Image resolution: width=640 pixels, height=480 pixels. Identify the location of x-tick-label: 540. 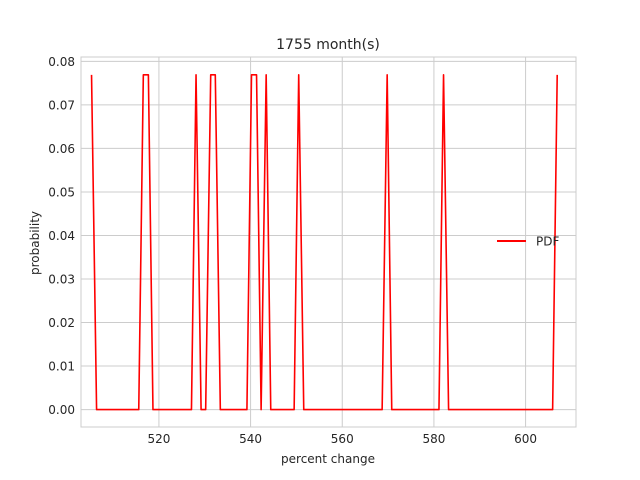
(250, 439).